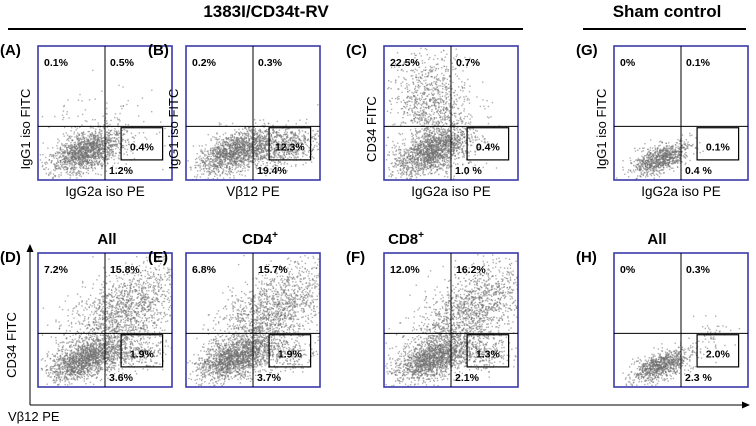 This screenshot has height=426, width=756. I want to click on y-axis-label: IgG1 iso FITC, so click(25, 129).